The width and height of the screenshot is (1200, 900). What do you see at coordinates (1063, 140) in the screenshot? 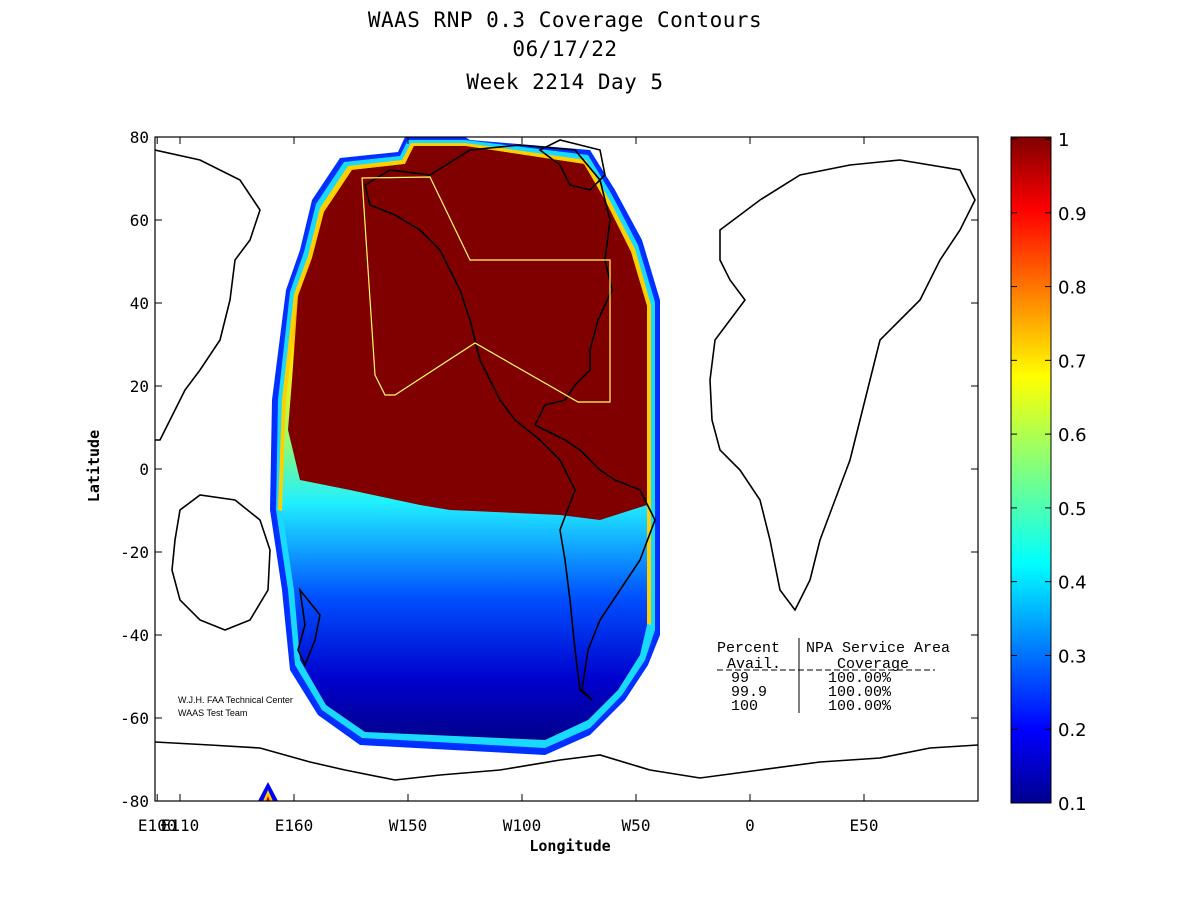
I see `colorbar-tick-label: 1` at bounding box center [1063, 140].